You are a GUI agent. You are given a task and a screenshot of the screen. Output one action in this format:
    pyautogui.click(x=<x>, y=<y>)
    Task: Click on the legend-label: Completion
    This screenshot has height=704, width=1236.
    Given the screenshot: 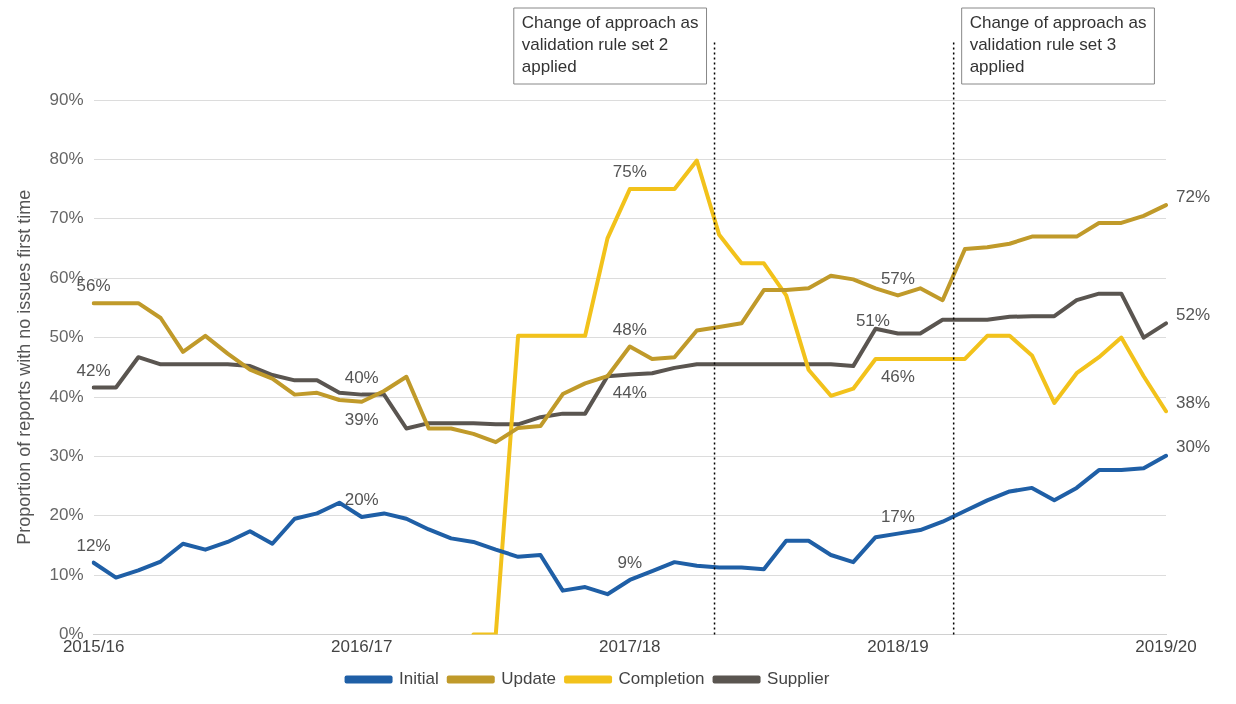 What is the action you would take?
    pyautogui.click(x=661, y=679)
    